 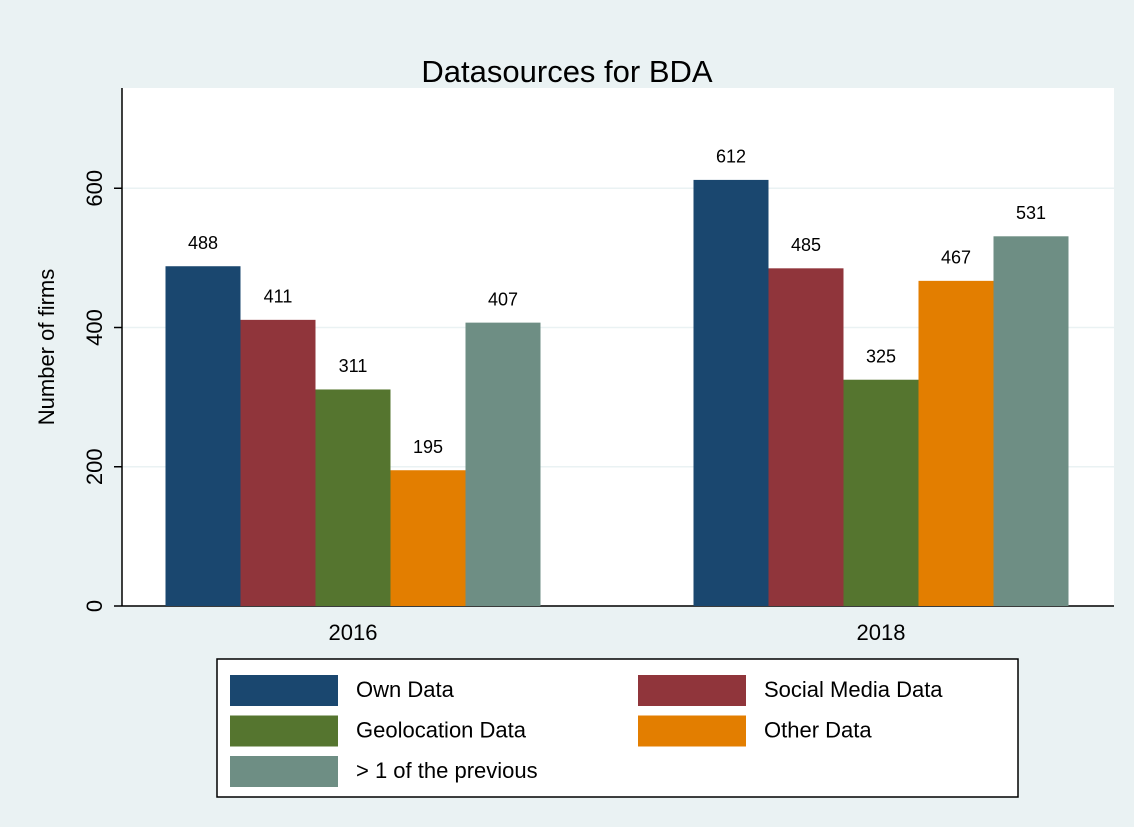 What do you see at coordinates (94, 188) in the screenshot?
I see `y-tick-label: 600` at bounding box center [94, 188].